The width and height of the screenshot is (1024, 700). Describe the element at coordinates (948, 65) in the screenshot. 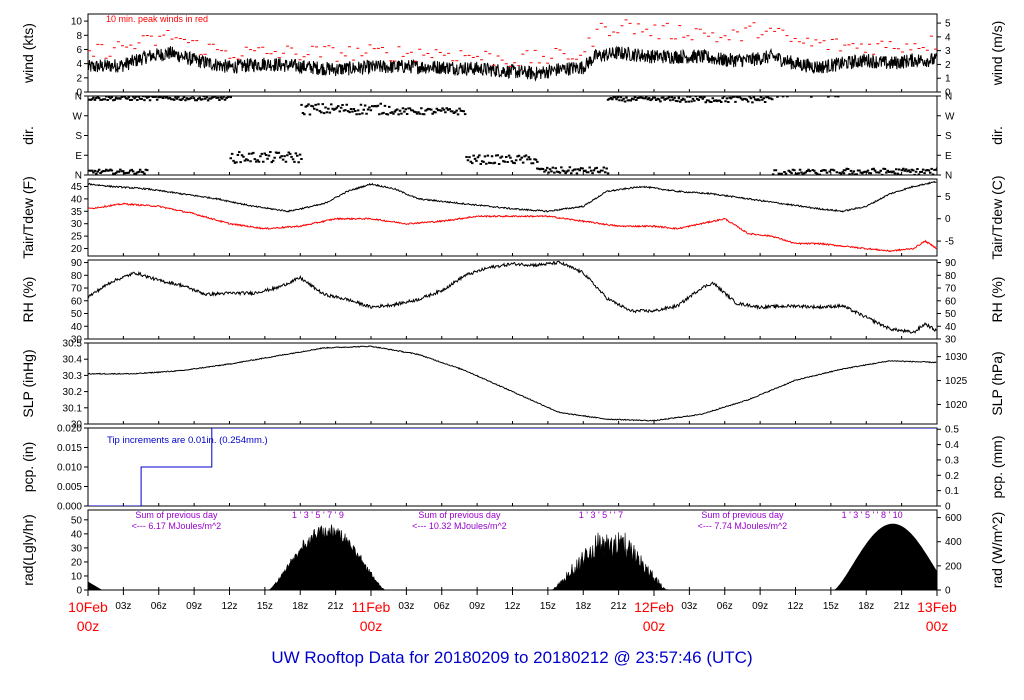

I see `wind-right-tick-label: 2` at that location.